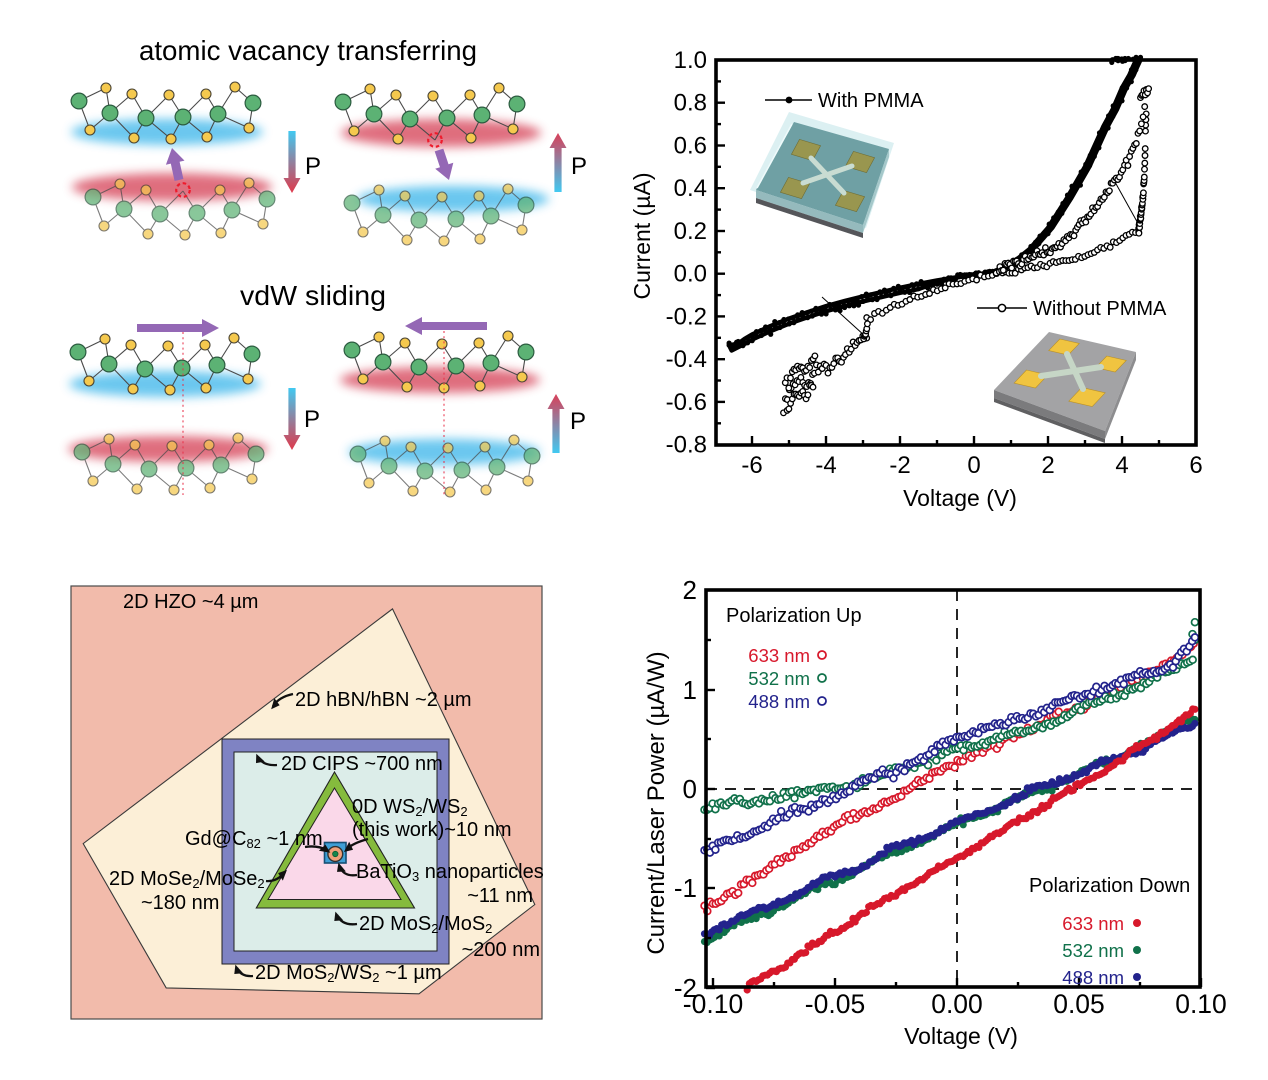 Image resolution: width=1268 pixels, height=1080 pixels. What do you see at coordinates (642, 236) in the screenshot?
I see `svg-text: Current (µA)` at bounding box center [642, 236].